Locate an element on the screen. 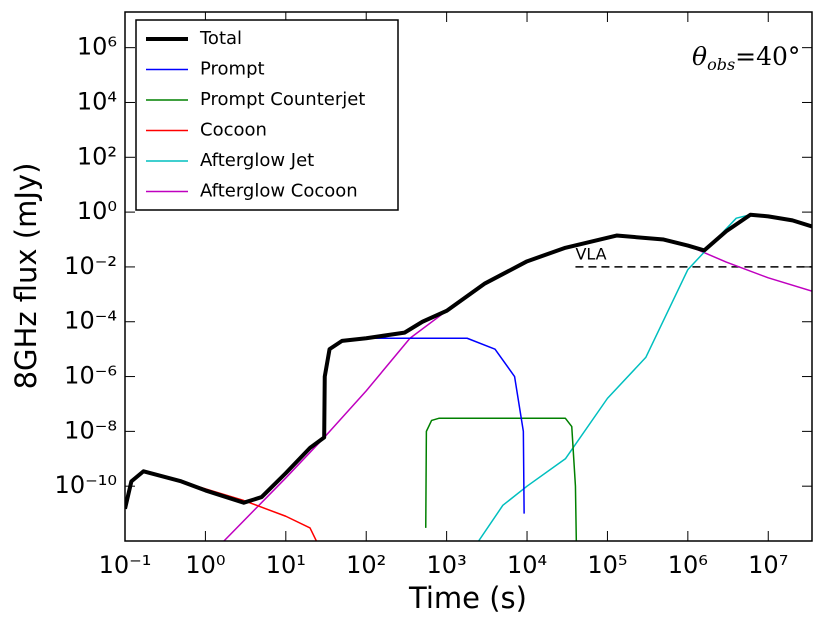 The image size is (830, 623). x-tick-label: 10³ is located at coordinates (447, 565).